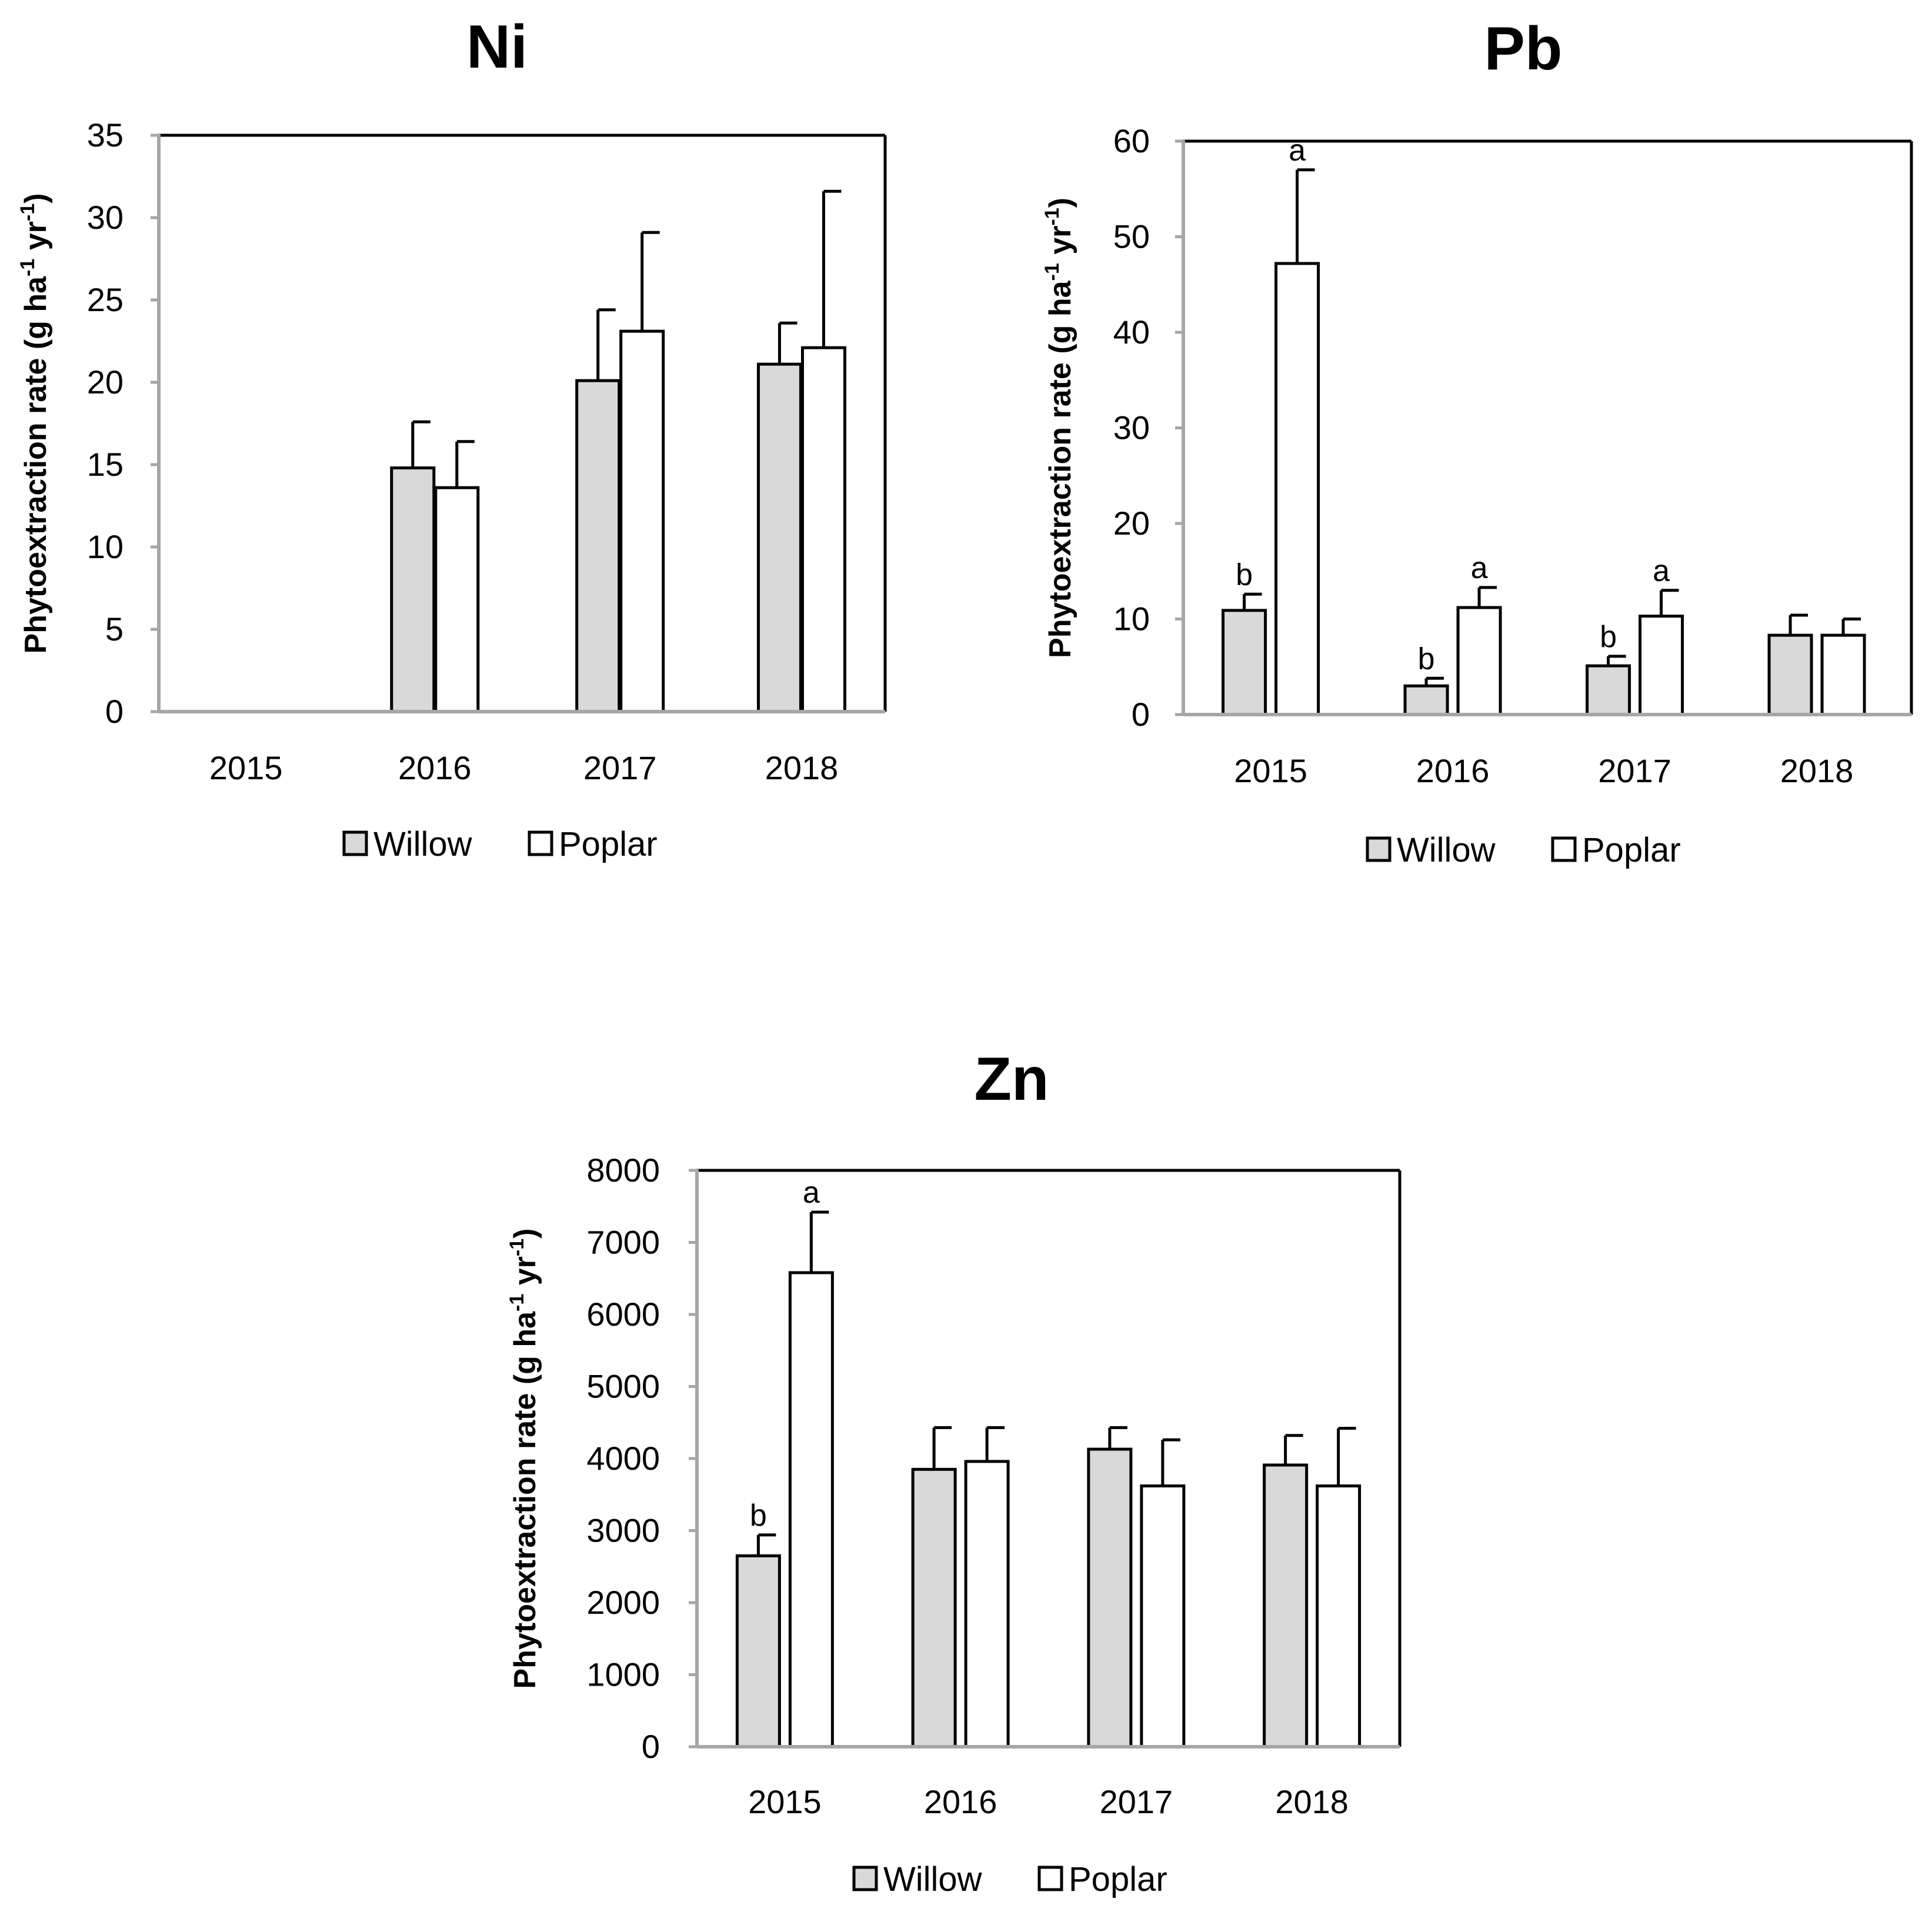  What do you see at coordinates (623, 1314) in the screenshot?
I see `y-tick-label: 6000` at bounding box center [623, 1314].